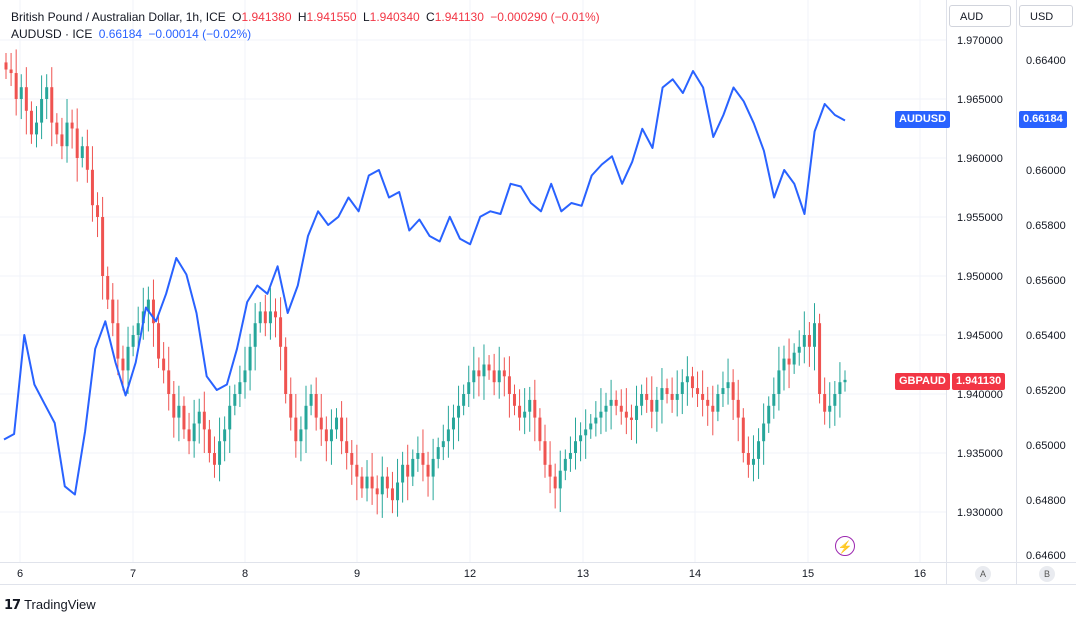 This screenshot has width=1076, height=617. I want to click on time-tick-label: 8, so click(245, 574).